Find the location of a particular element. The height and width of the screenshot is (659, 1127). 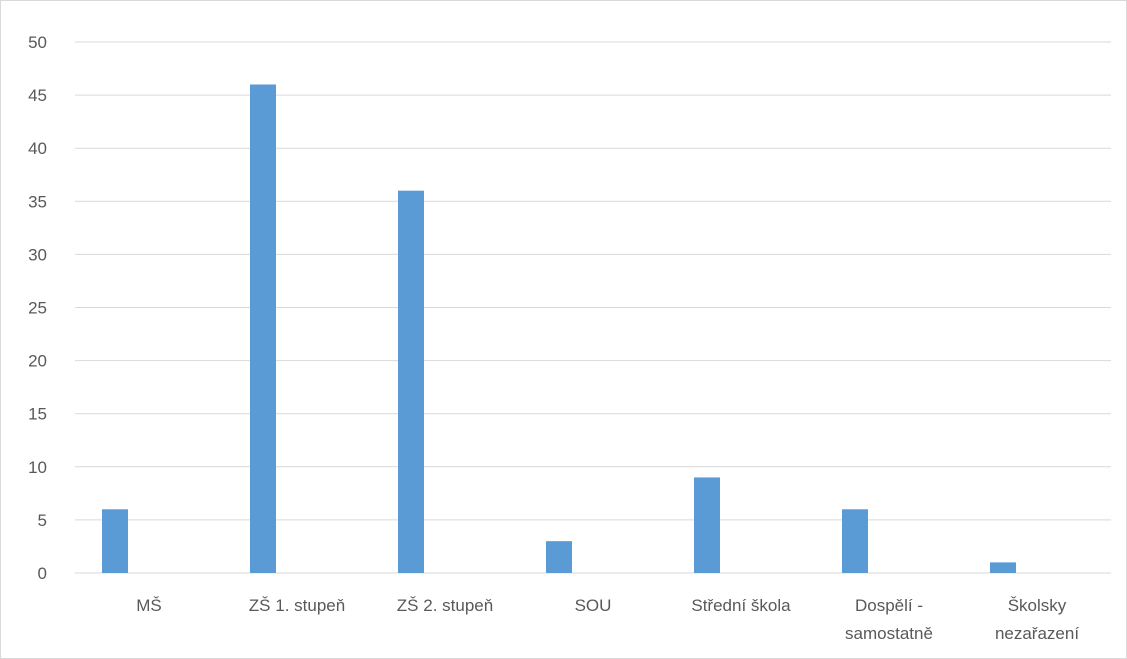

y-tick-label: 45 is located at coordinates (37, 95).